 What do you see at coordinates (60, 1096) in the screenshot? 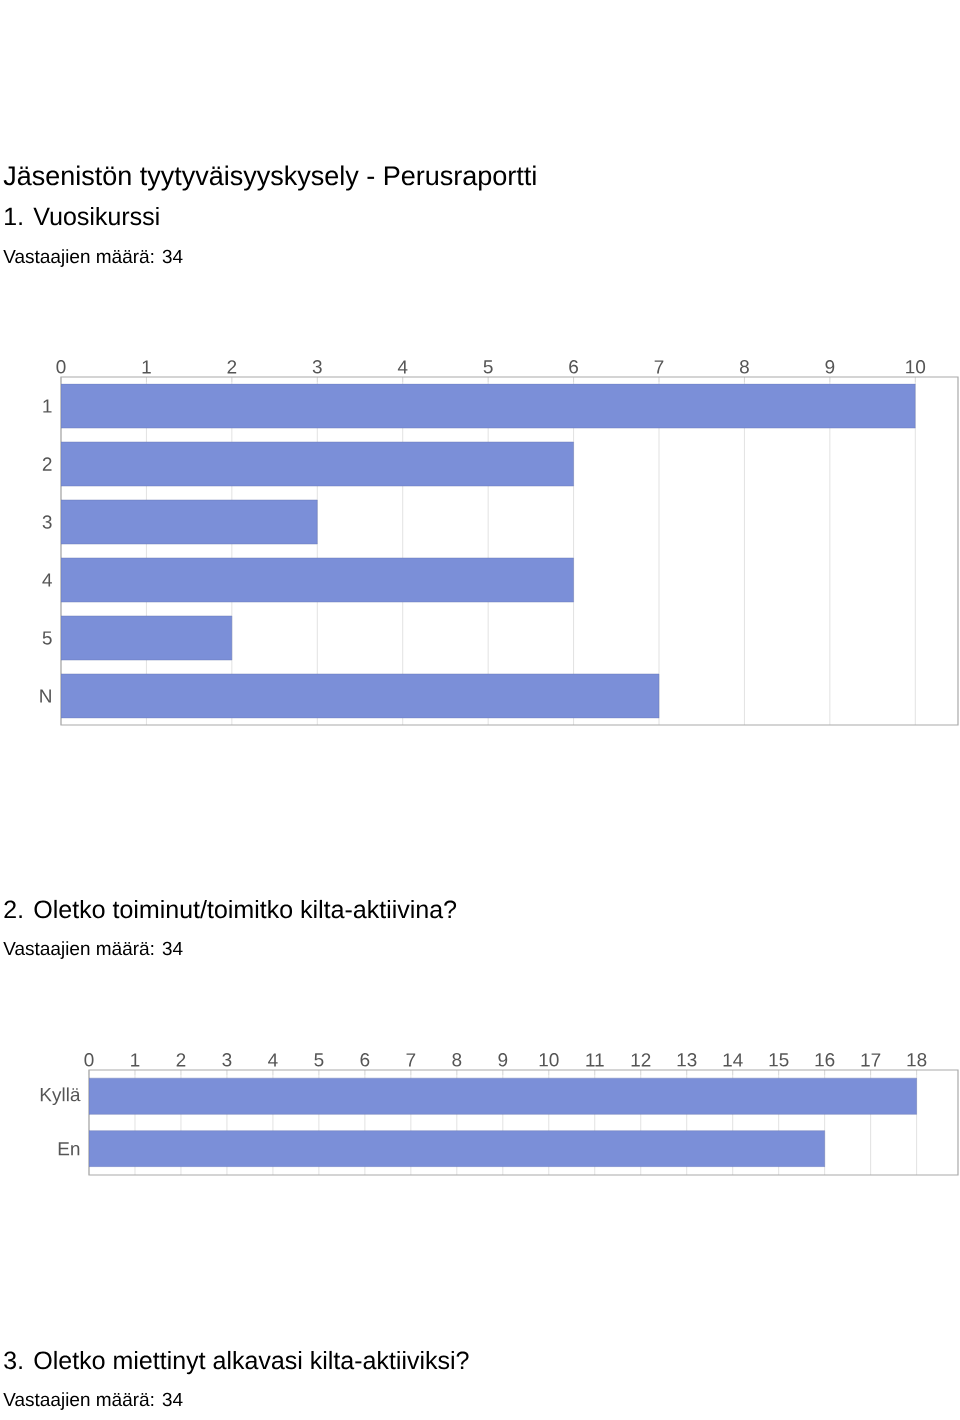
I see `y-tick-label: Kyllä` at bounding box center [60, 1096].